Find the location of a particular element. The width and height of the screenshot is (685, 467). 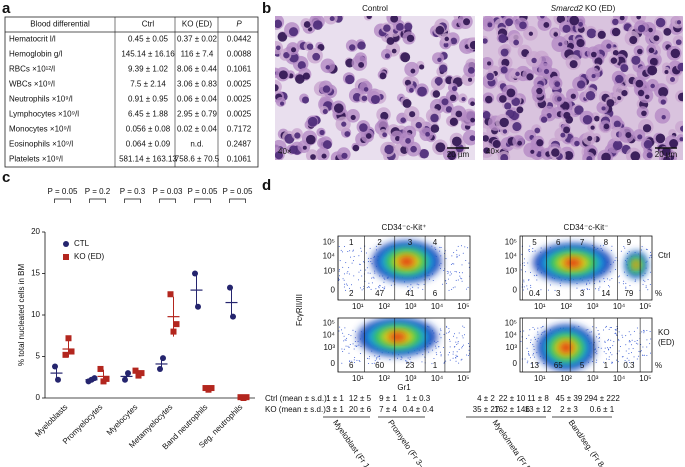

fraction-label: Band/seg. (Fr 8–9) is located at coordinates (590, 442).